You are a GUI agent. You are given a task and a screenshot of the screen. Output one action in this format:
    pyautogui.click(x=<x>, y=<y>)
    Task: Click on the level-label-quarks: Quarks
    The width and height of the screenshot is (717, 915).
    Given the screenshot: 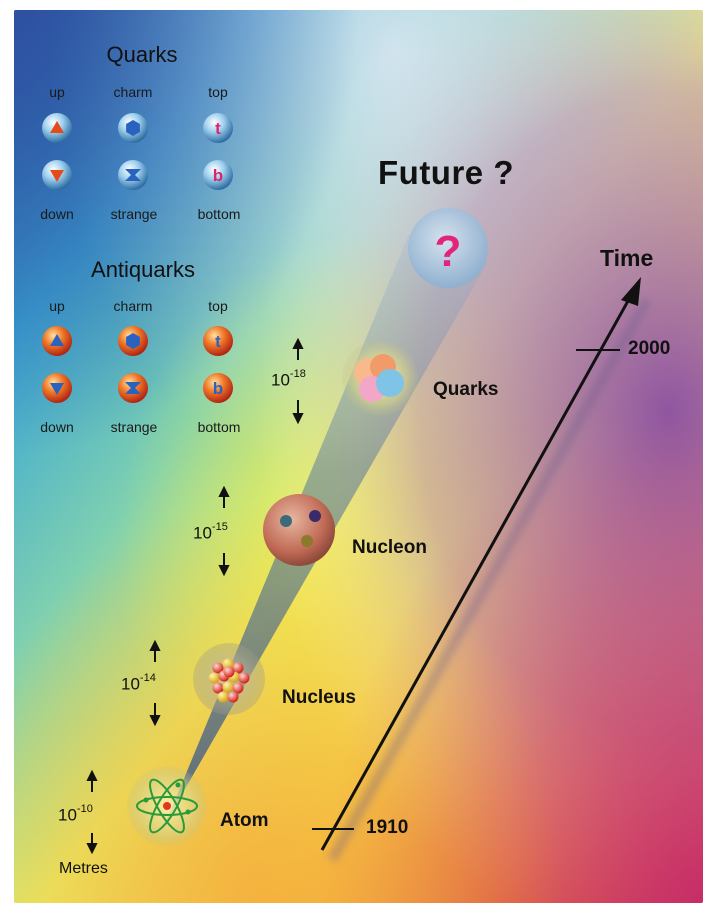 What is the action you would take?
    pyautogui.click(x=466, y=389)
    